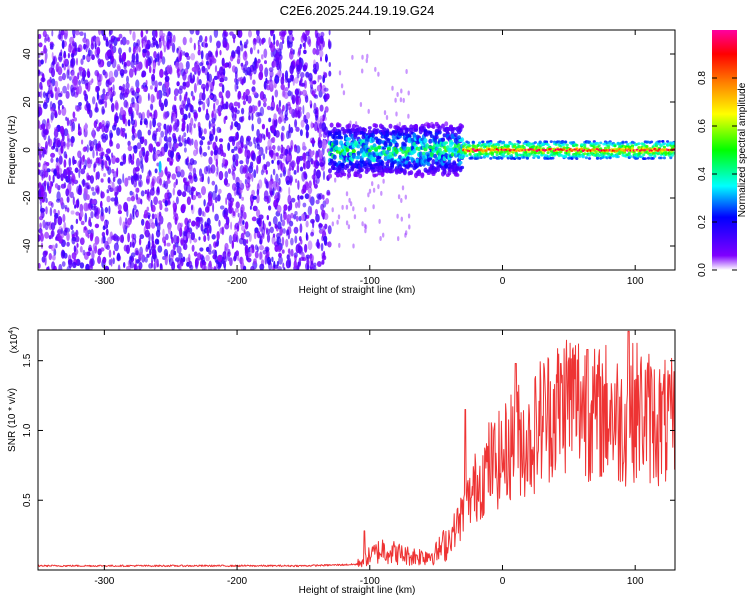  I want to click on colorbar-tick-label: 0.2, so click(702, 222).